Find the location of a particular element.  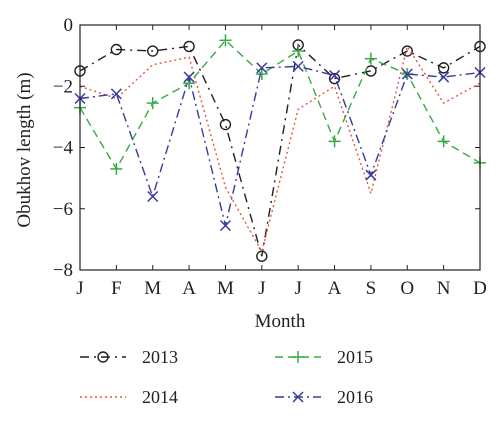

legend-item-2013: 2013 is located at coordinates (129, 357).